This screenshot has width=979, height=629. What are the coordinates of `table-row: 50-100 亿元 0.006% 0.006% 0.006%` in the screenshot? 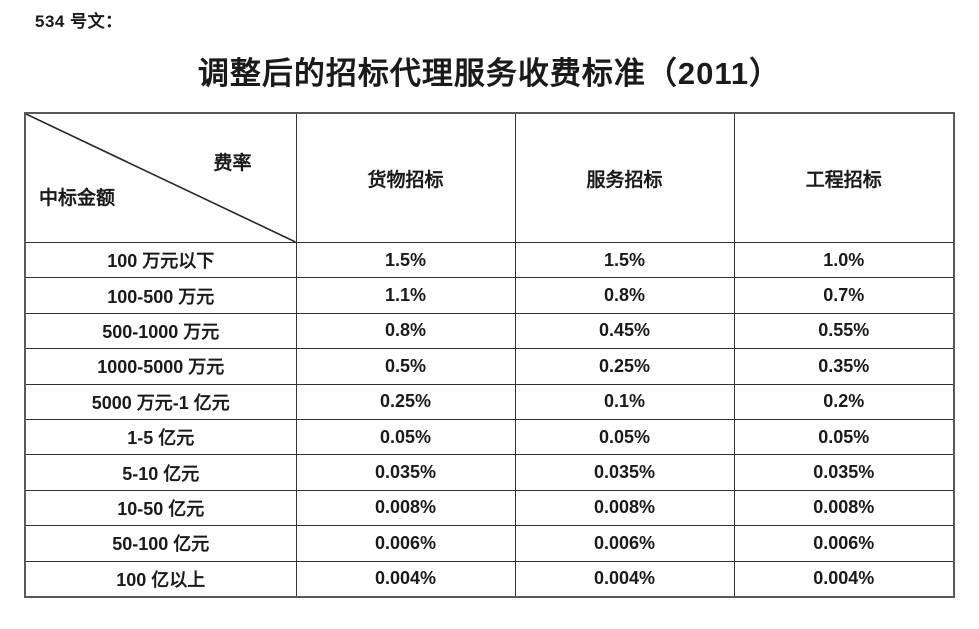 It's located at (489, 543).